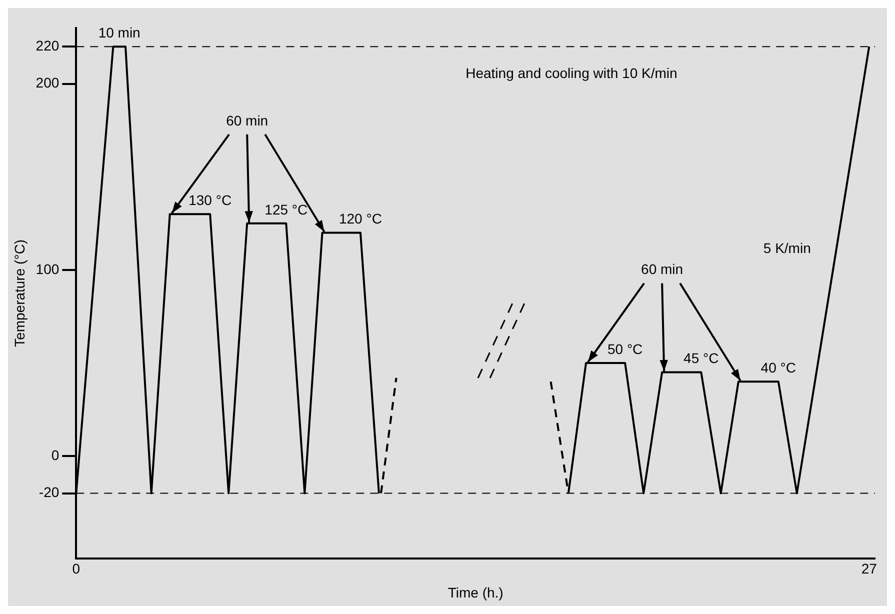  Describe the element at coordinates (55, 454) in the screenshot. I see `y-tick-label: 0` at that location.